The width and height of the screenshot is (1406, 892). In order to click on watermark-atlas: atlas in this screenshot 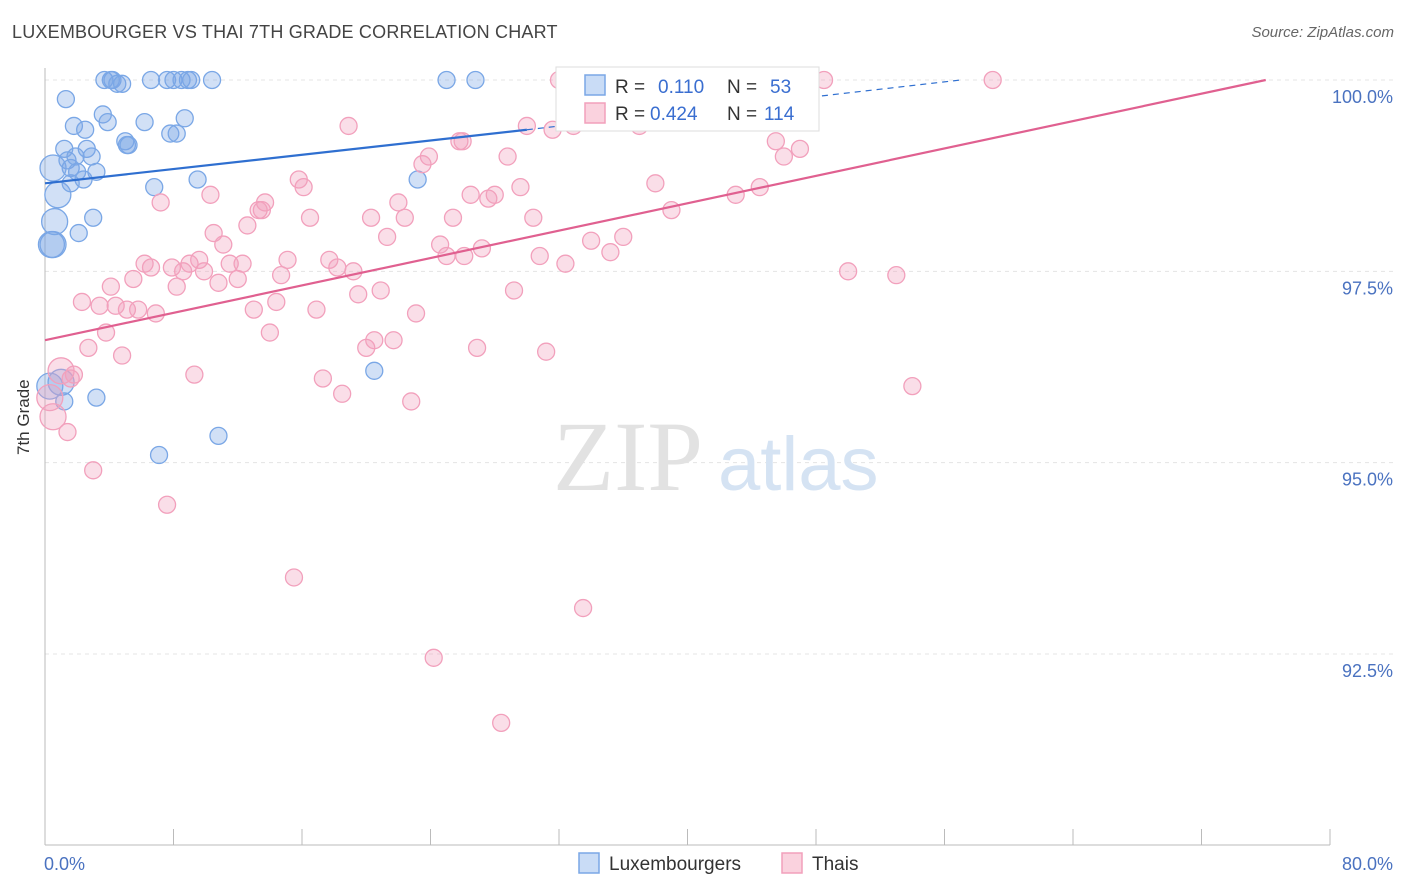, I will do `click(798, 464)`.